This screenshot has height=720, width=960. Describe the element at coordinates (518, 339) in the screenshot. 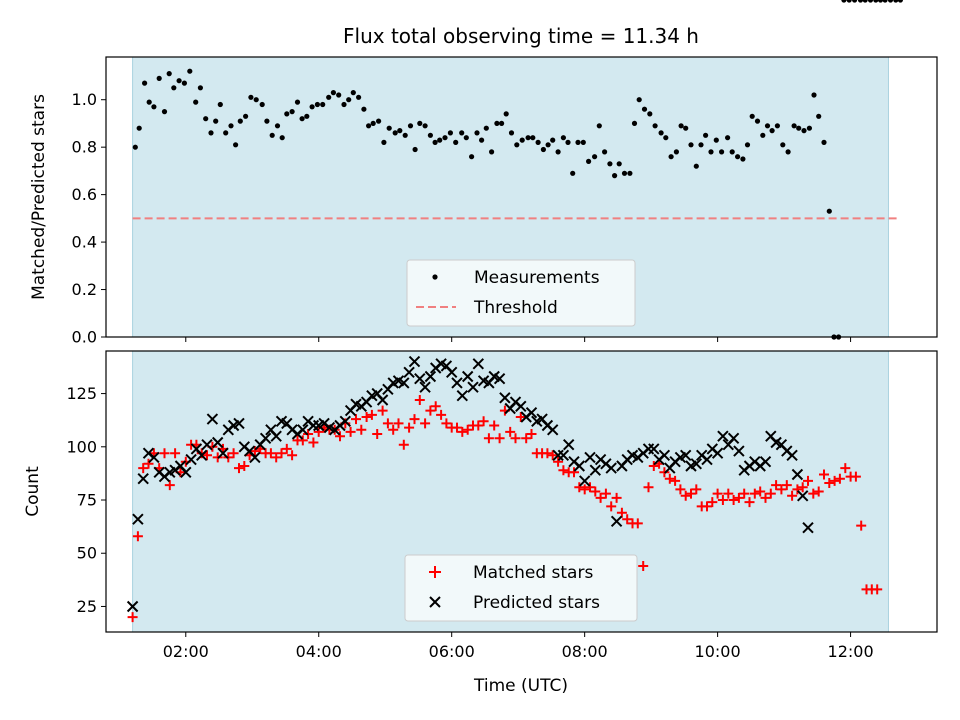

I see `top-x-ticks` at that location.